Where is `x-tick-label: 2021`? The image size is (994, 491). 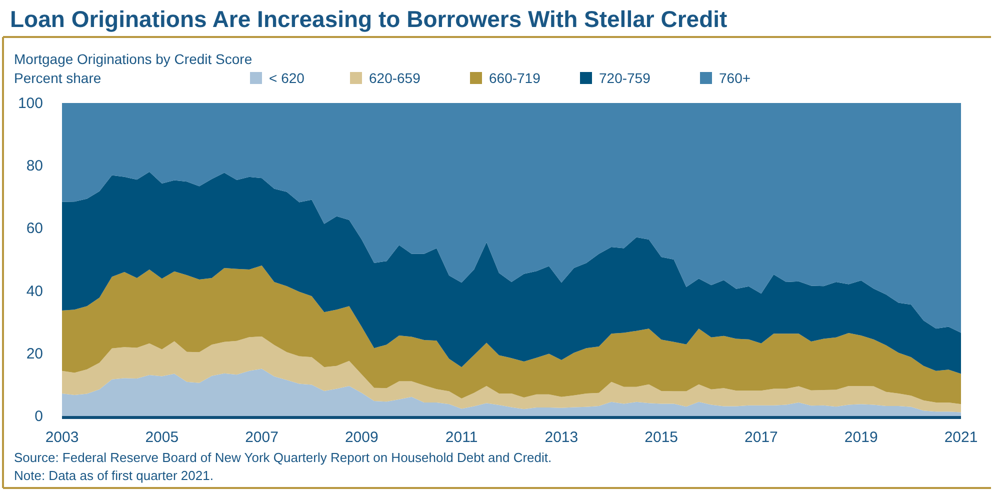 x-tick-label: 2021 is located at coordinates (961, 437).